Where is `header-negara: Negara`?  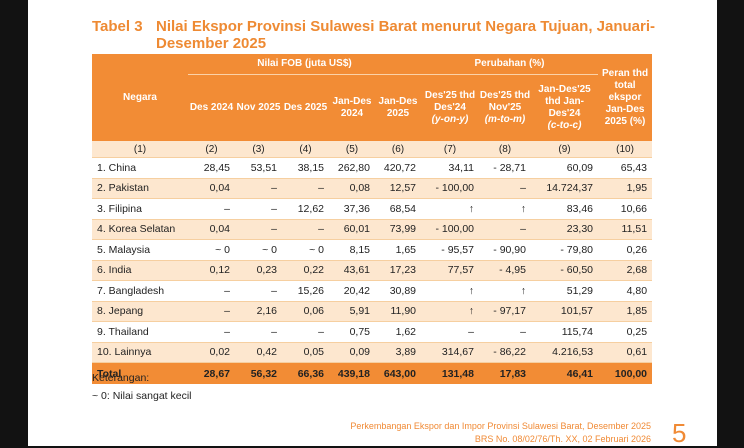 header-negara: Negara is located at coordinates (140, 97).